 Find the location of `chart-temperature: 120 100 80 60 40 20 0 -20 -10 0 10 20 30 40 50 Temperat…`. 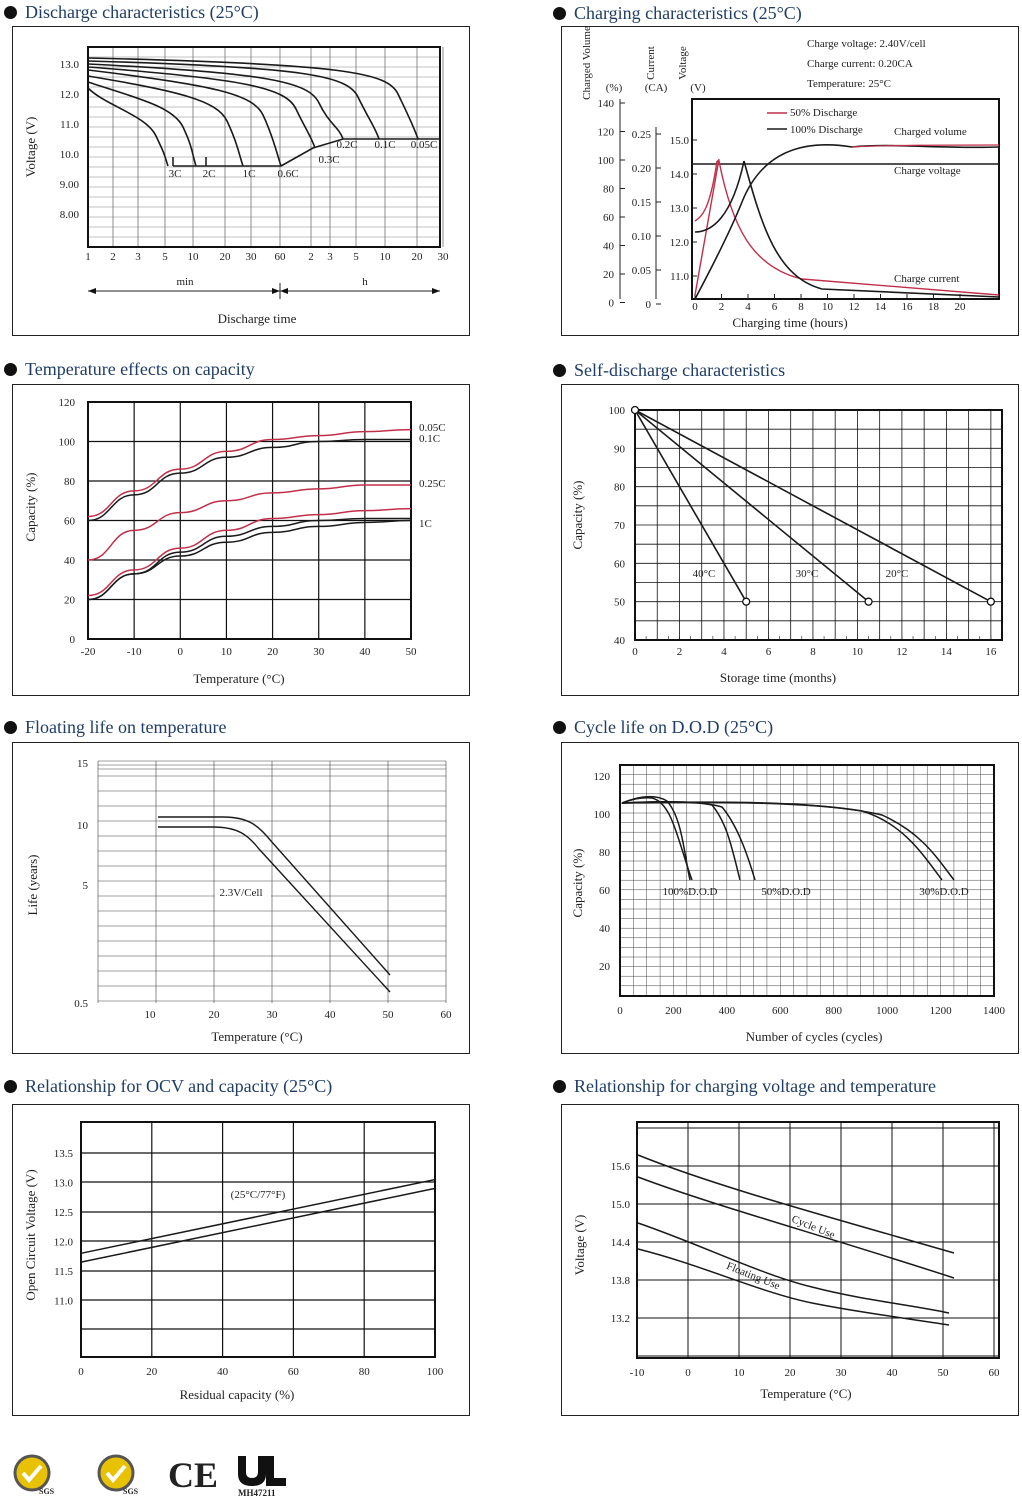

chart-temperature: 120 100 80 60 40 20 0 -20 -10 0 10 20 30 40 50 Temperat… is located at coordinates (234, 541).